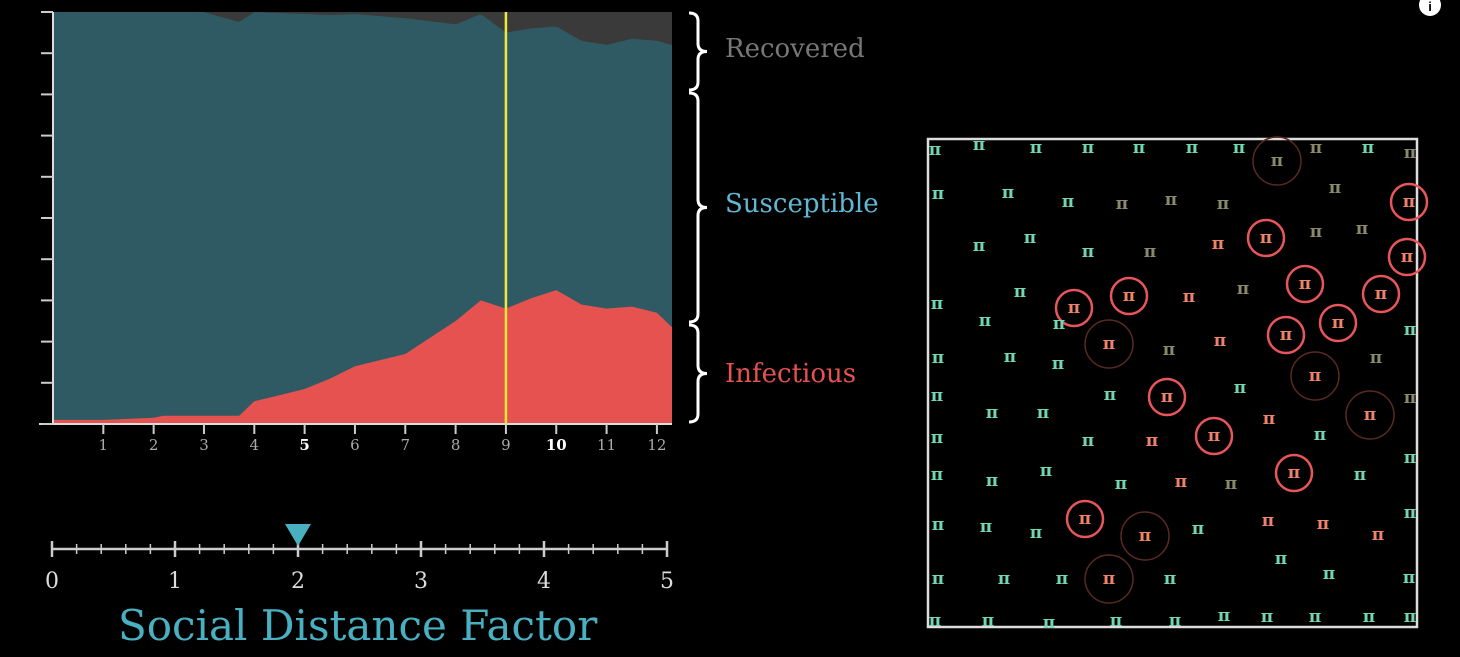  Describe the element at coordinates (795, 49) in the screenshot. I see `legend-label-recovered: Recovered` at that location.